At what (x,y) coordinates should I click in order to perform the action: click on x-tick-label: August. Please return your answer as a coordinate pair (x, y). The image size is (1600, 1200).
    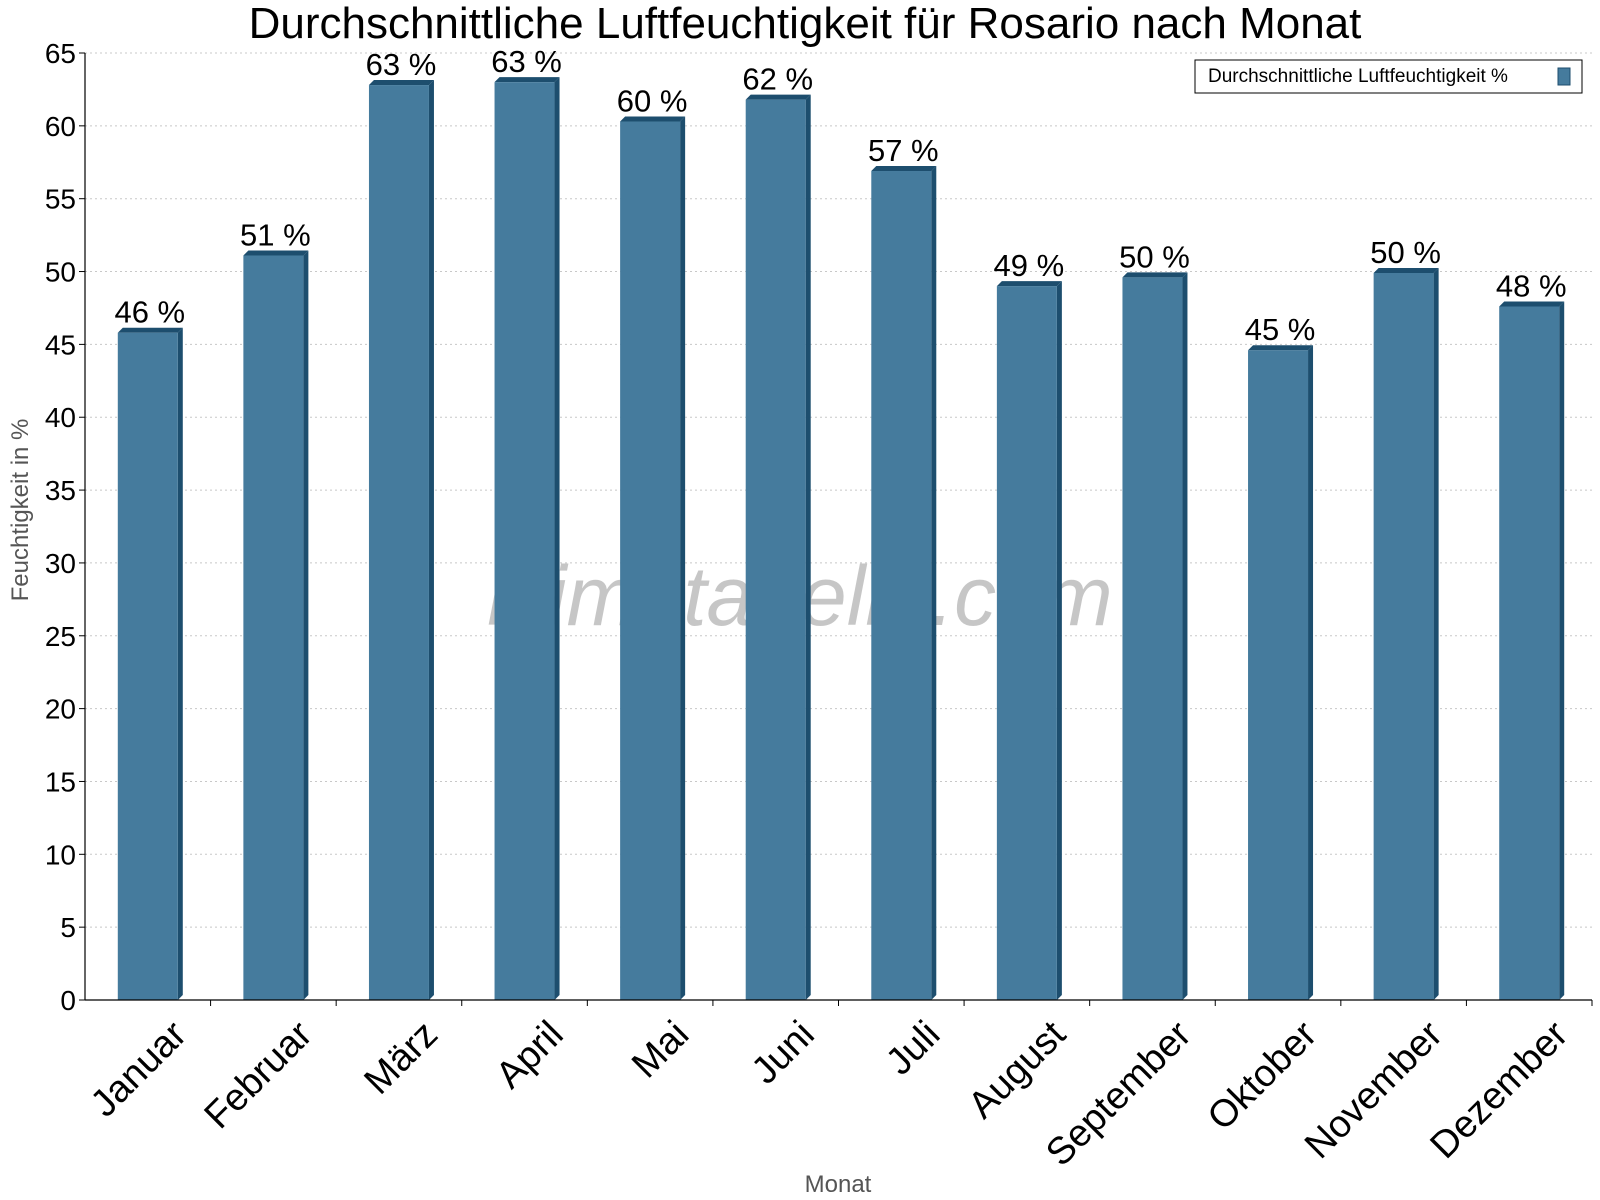
    Looking at the image, I should click on (1018, 1070).